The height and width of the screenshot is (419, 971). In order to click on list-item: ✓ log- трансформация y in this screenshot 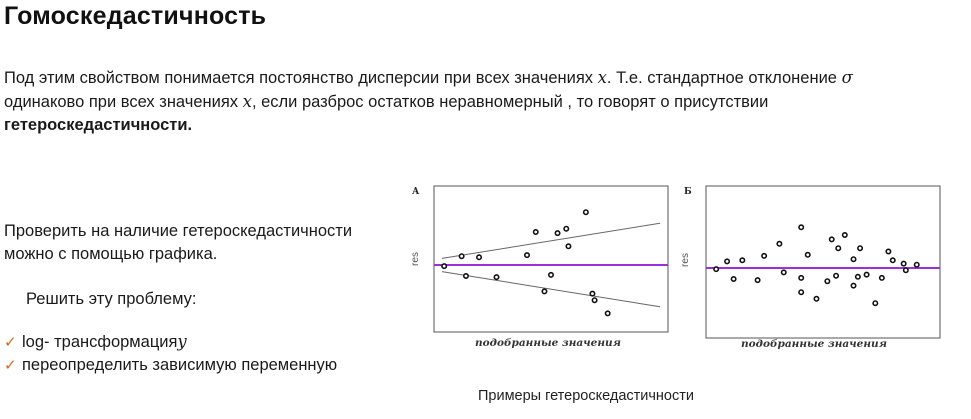, I will do `click(170, 342)`.